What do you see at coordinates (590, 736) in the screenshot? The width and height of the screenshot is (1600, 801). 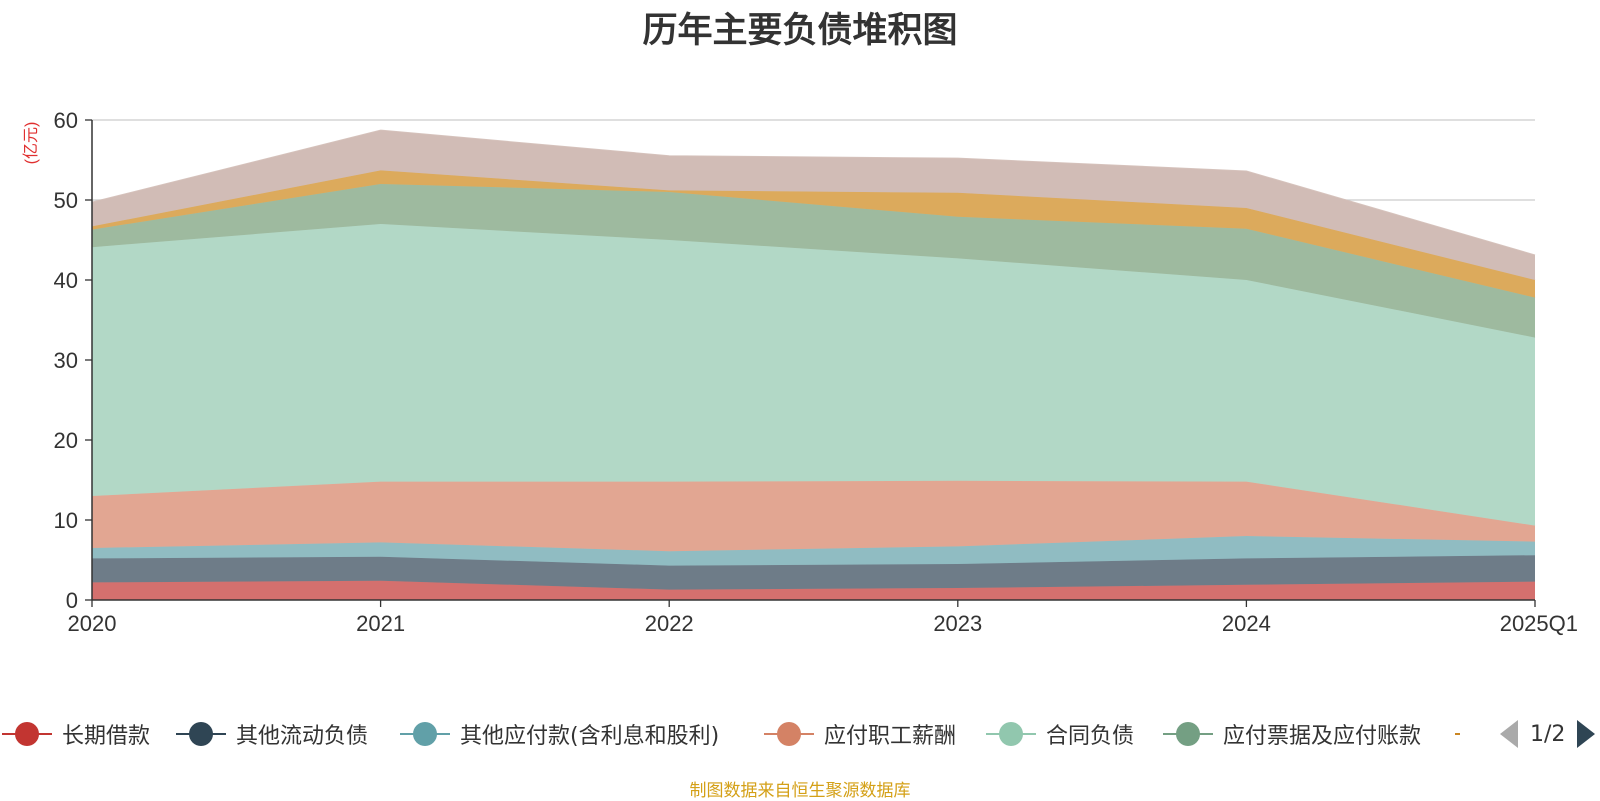 I see `legend-label: 其他应付款(含利息和股利)` at bounding box center [590, 736].